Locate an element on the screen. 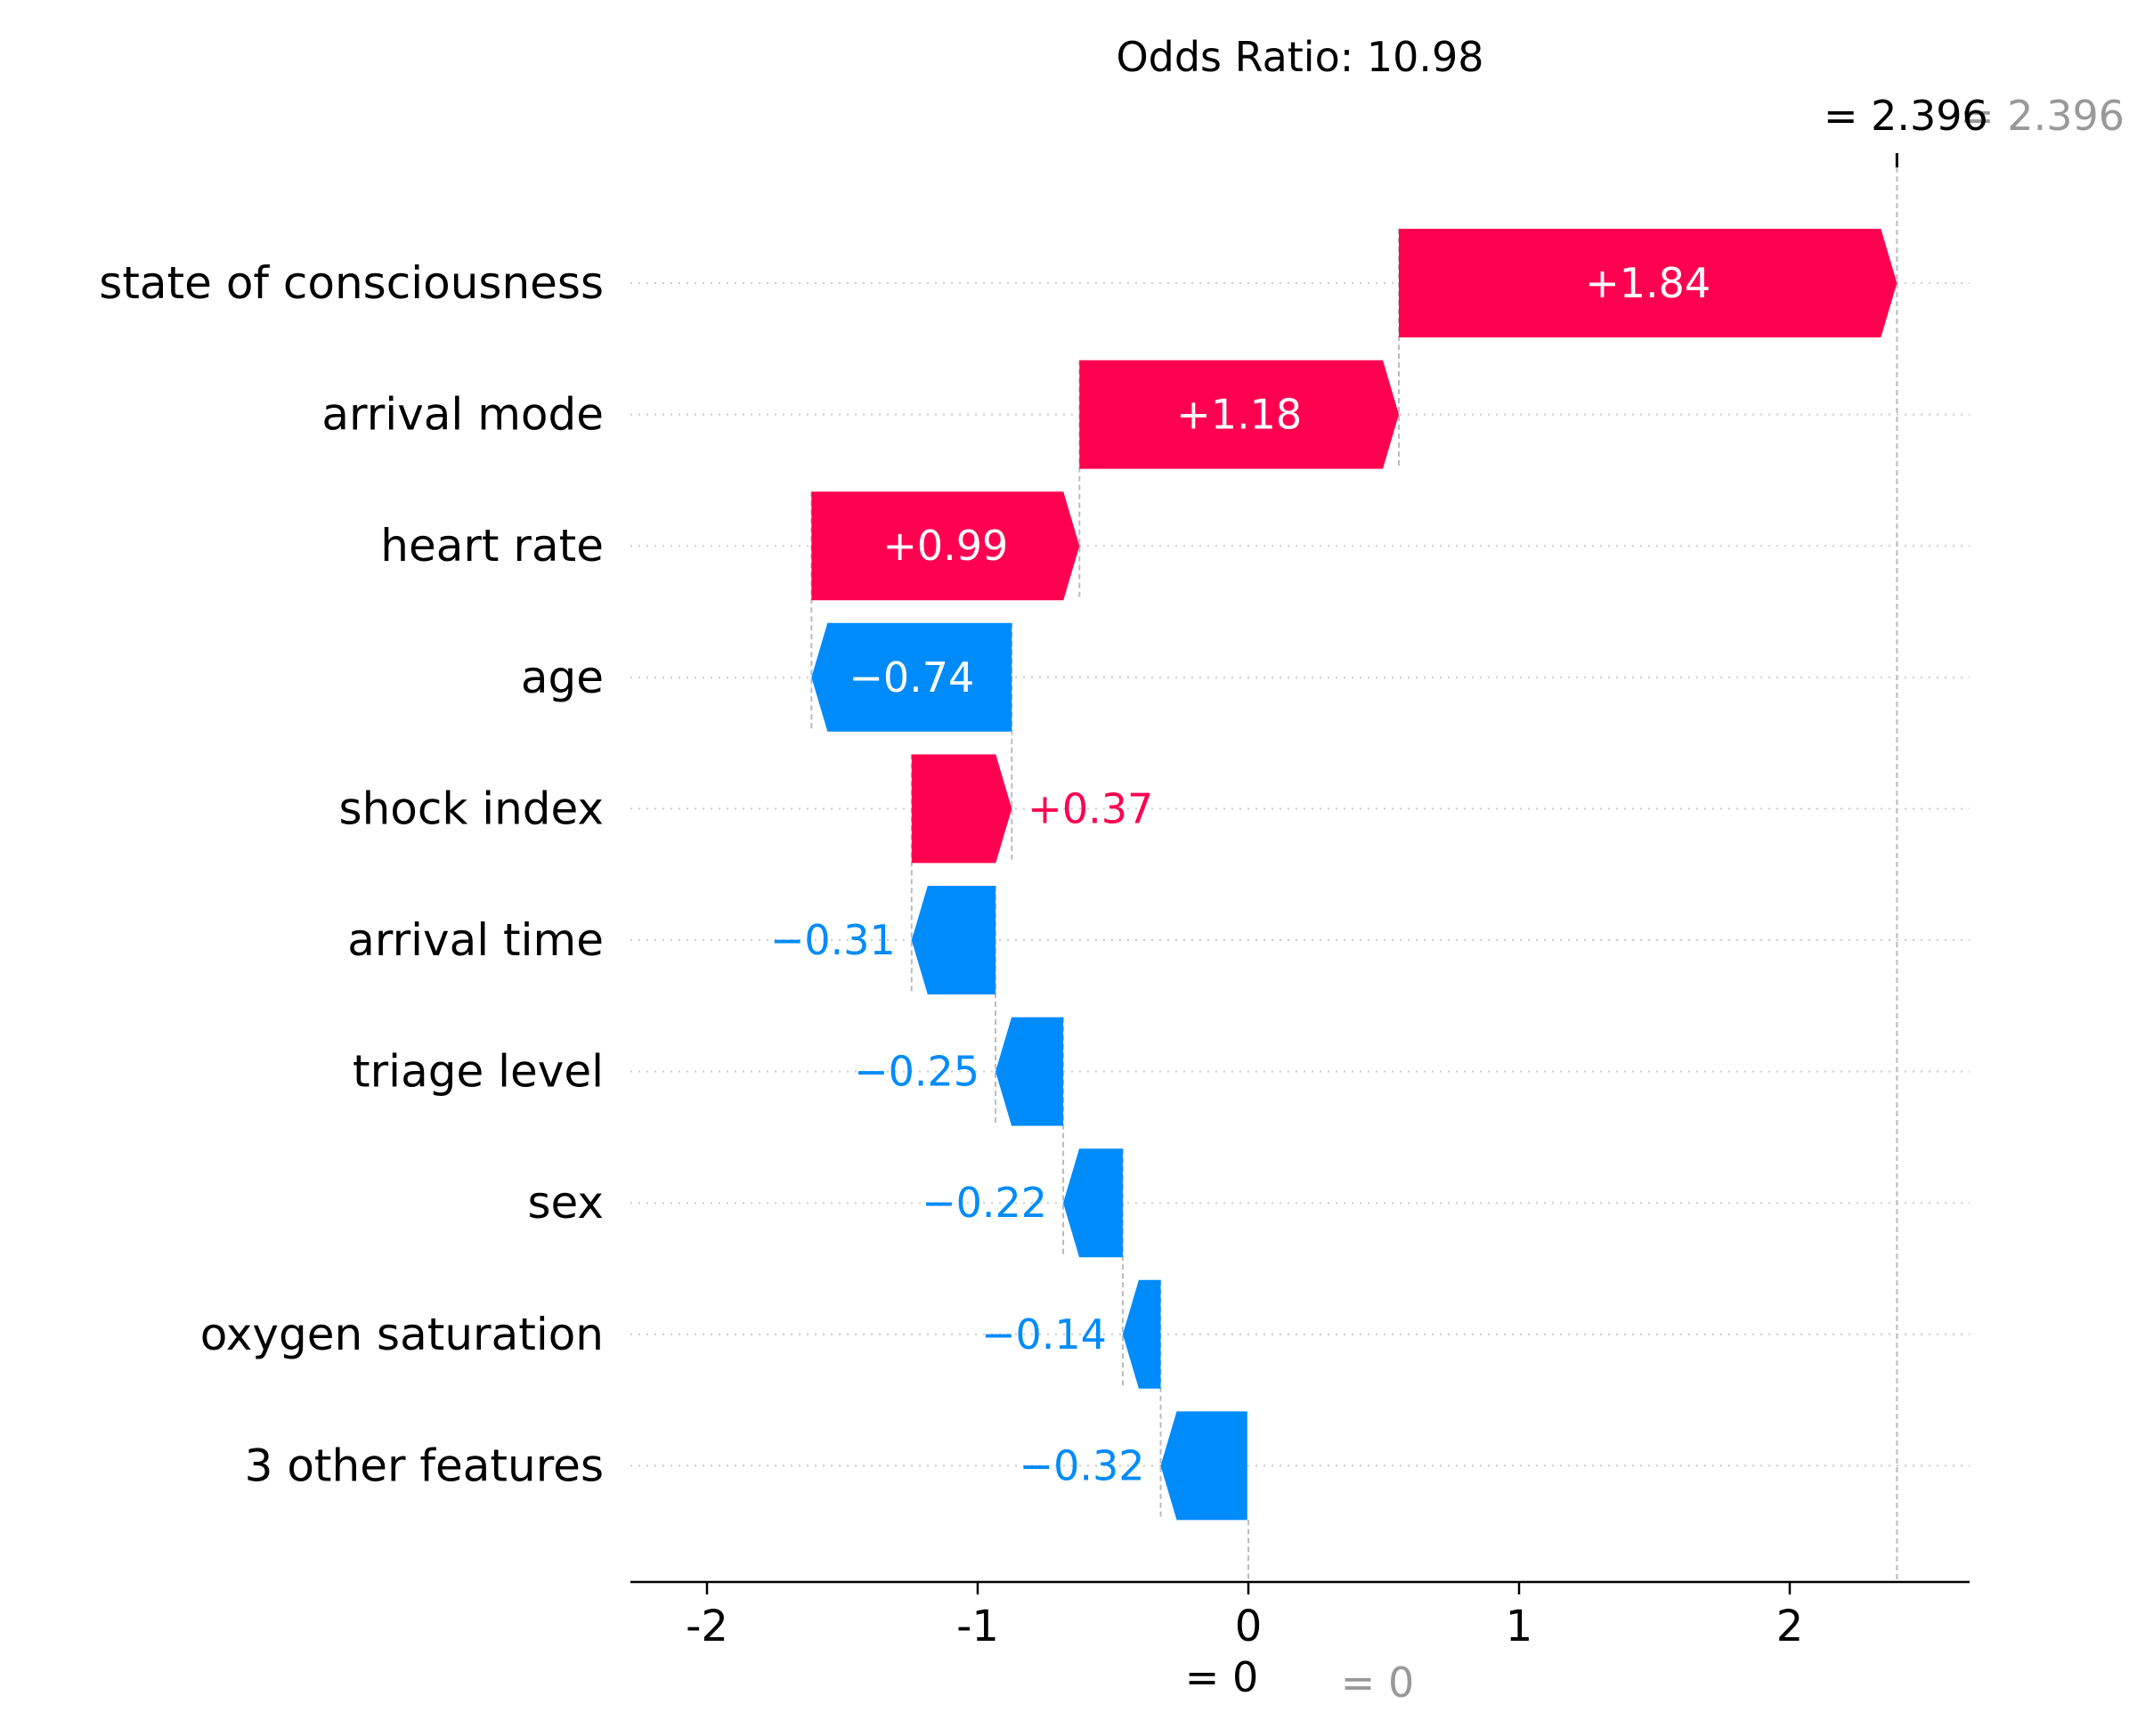 The image size is (2137, 1736). value-label: +1.18 is located at coordinates (1239, 415).